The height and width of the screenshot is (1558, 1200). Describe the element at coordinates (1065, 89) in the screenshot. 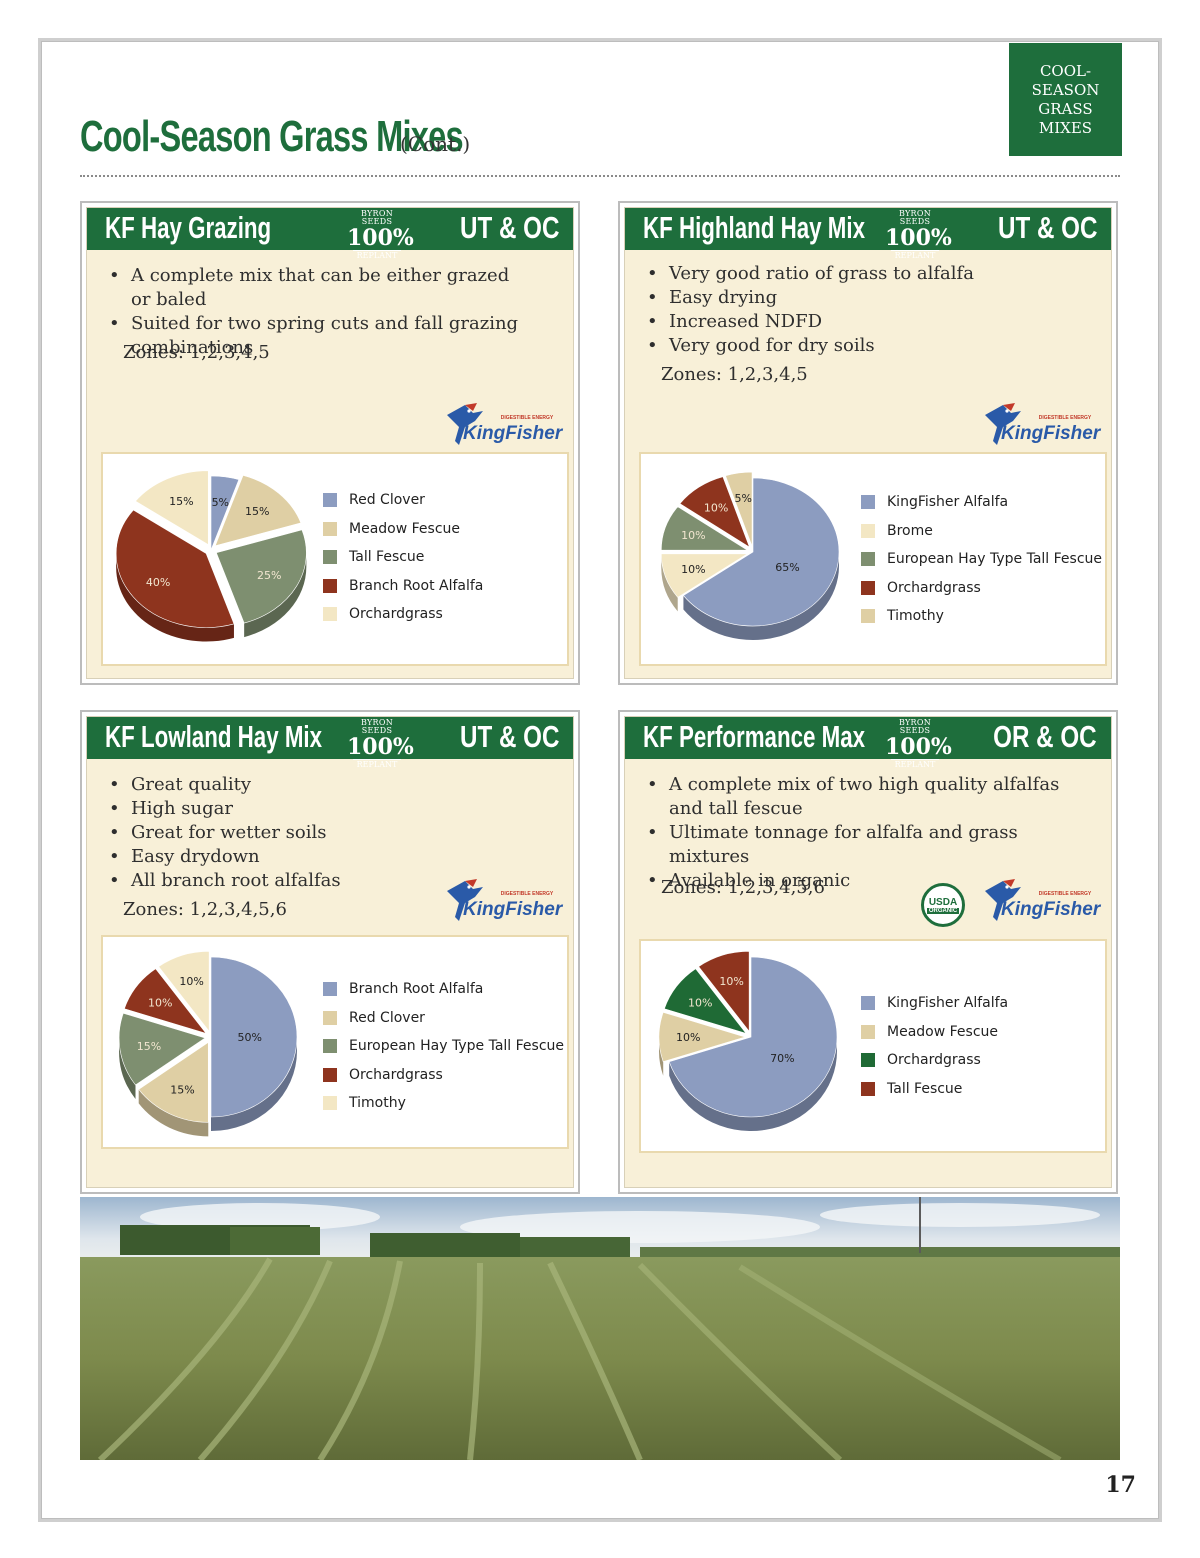

I see `section-tab-line: SEASON` at that location.